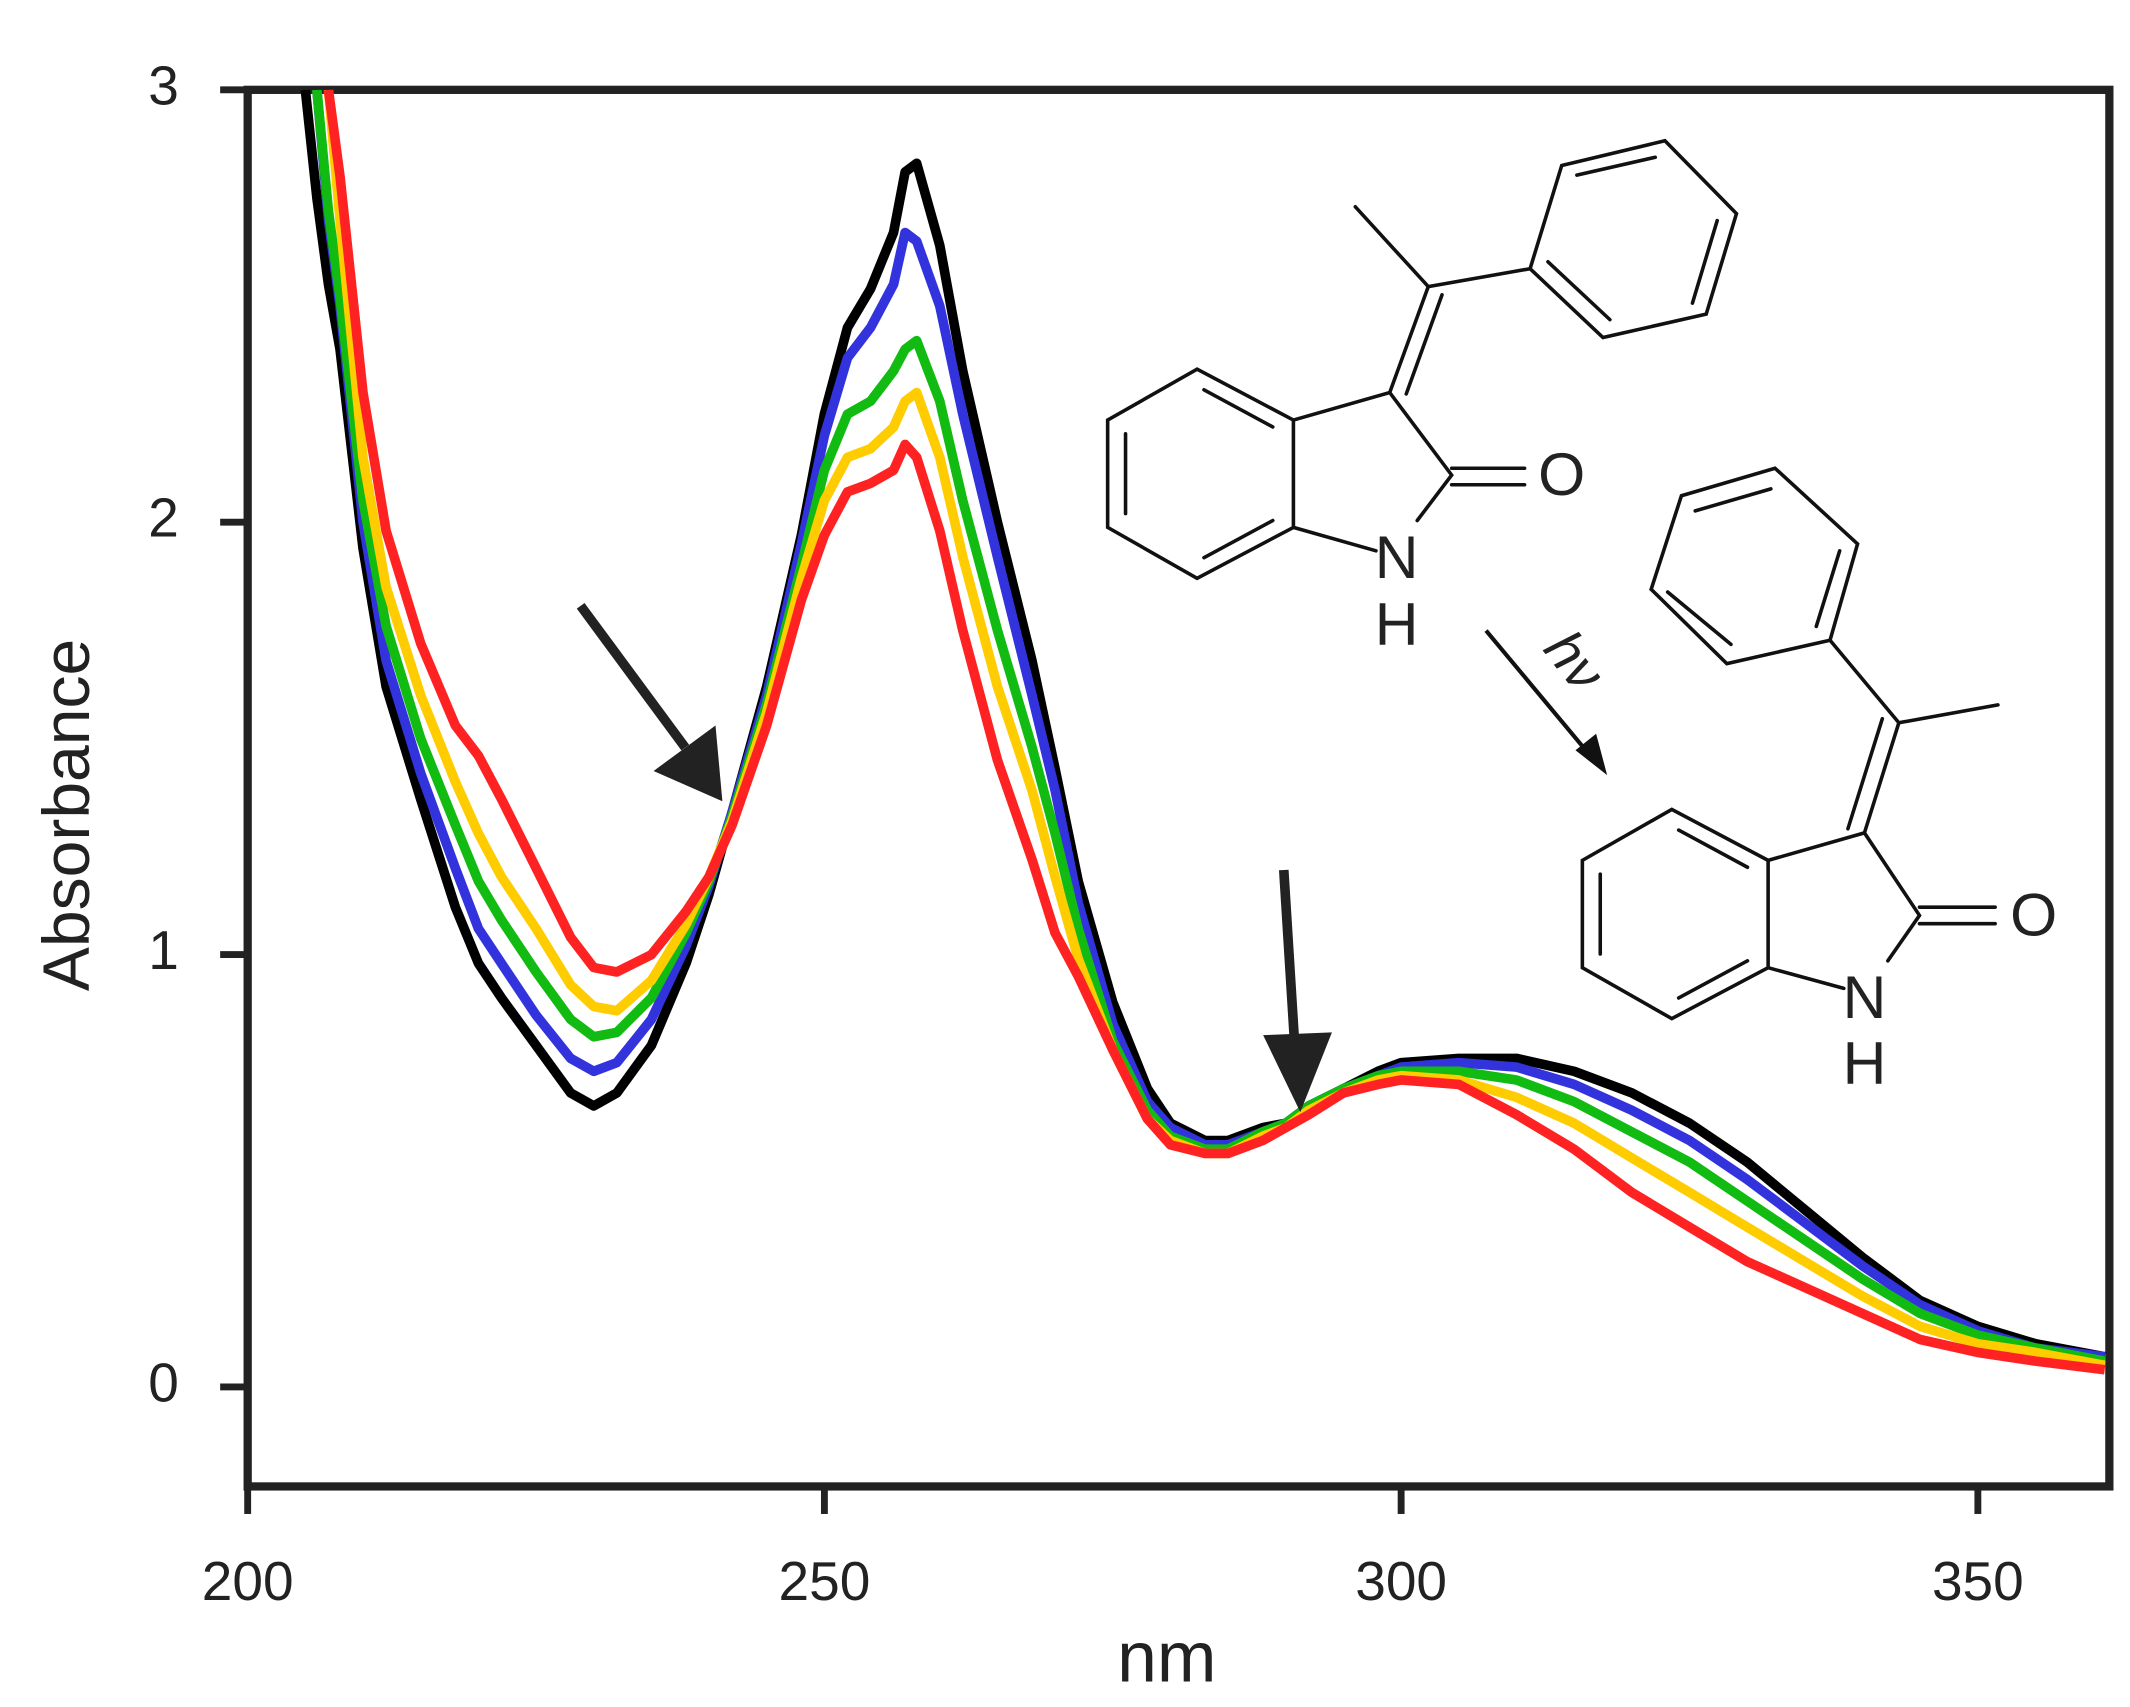 The image size is (2130, 1707). I want to click on x-tick-label: 300, so click(1401, 1581).